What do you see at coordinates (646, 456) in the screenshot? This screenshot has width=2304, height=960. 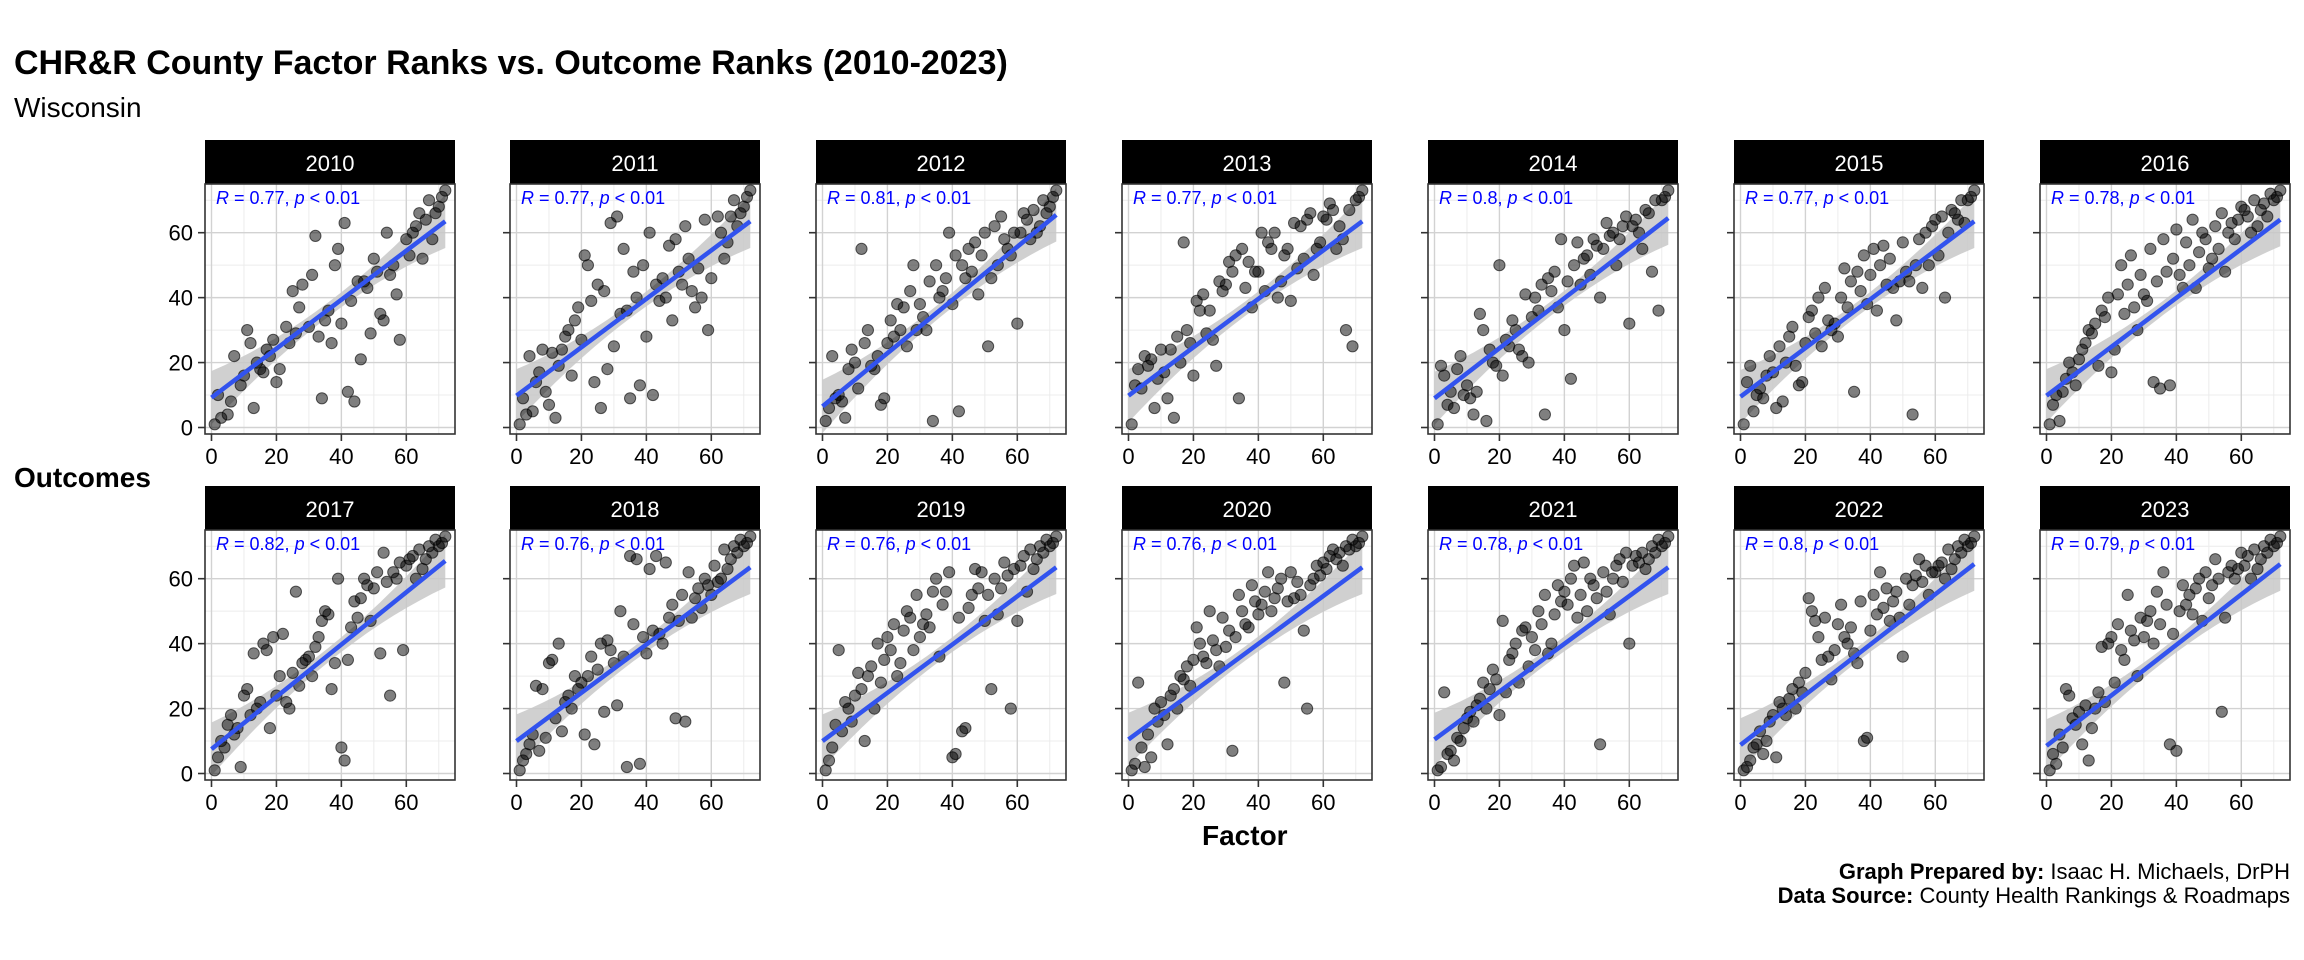 I see `panel-2011-x-tick-label: 40` at bounding box center [646, 456].